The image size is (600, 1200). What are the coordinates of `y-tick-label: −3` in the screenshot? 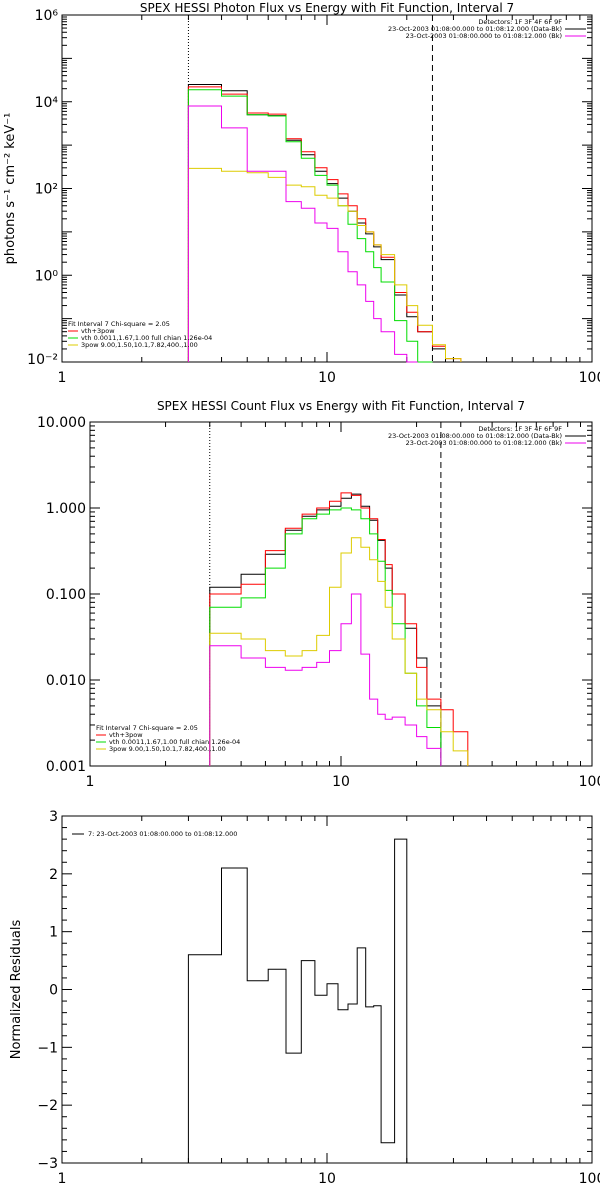 It's located at (47, 1164).